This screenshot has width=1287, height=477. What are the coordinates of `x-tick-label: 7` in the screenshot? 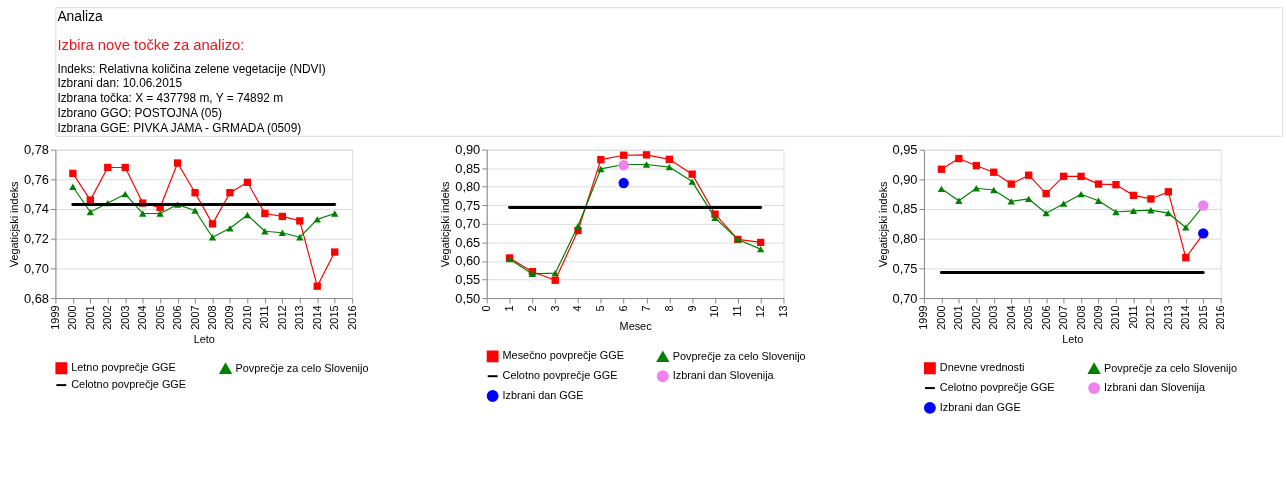 It's located at (645, 308).